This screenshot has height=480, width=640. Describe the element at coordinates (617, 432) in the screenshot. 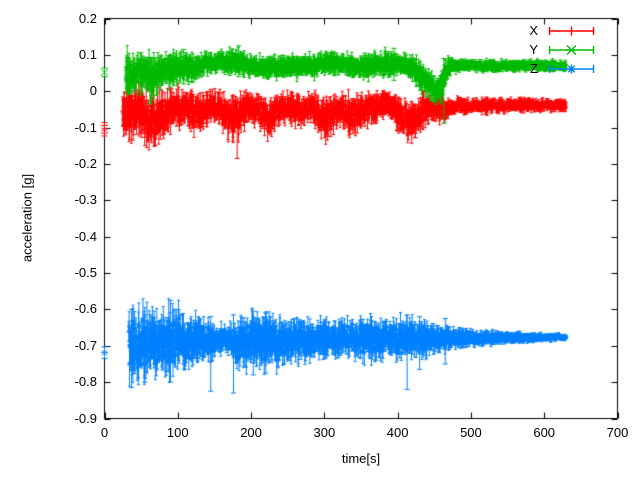

I see `x-tick-label: 700` at that location.